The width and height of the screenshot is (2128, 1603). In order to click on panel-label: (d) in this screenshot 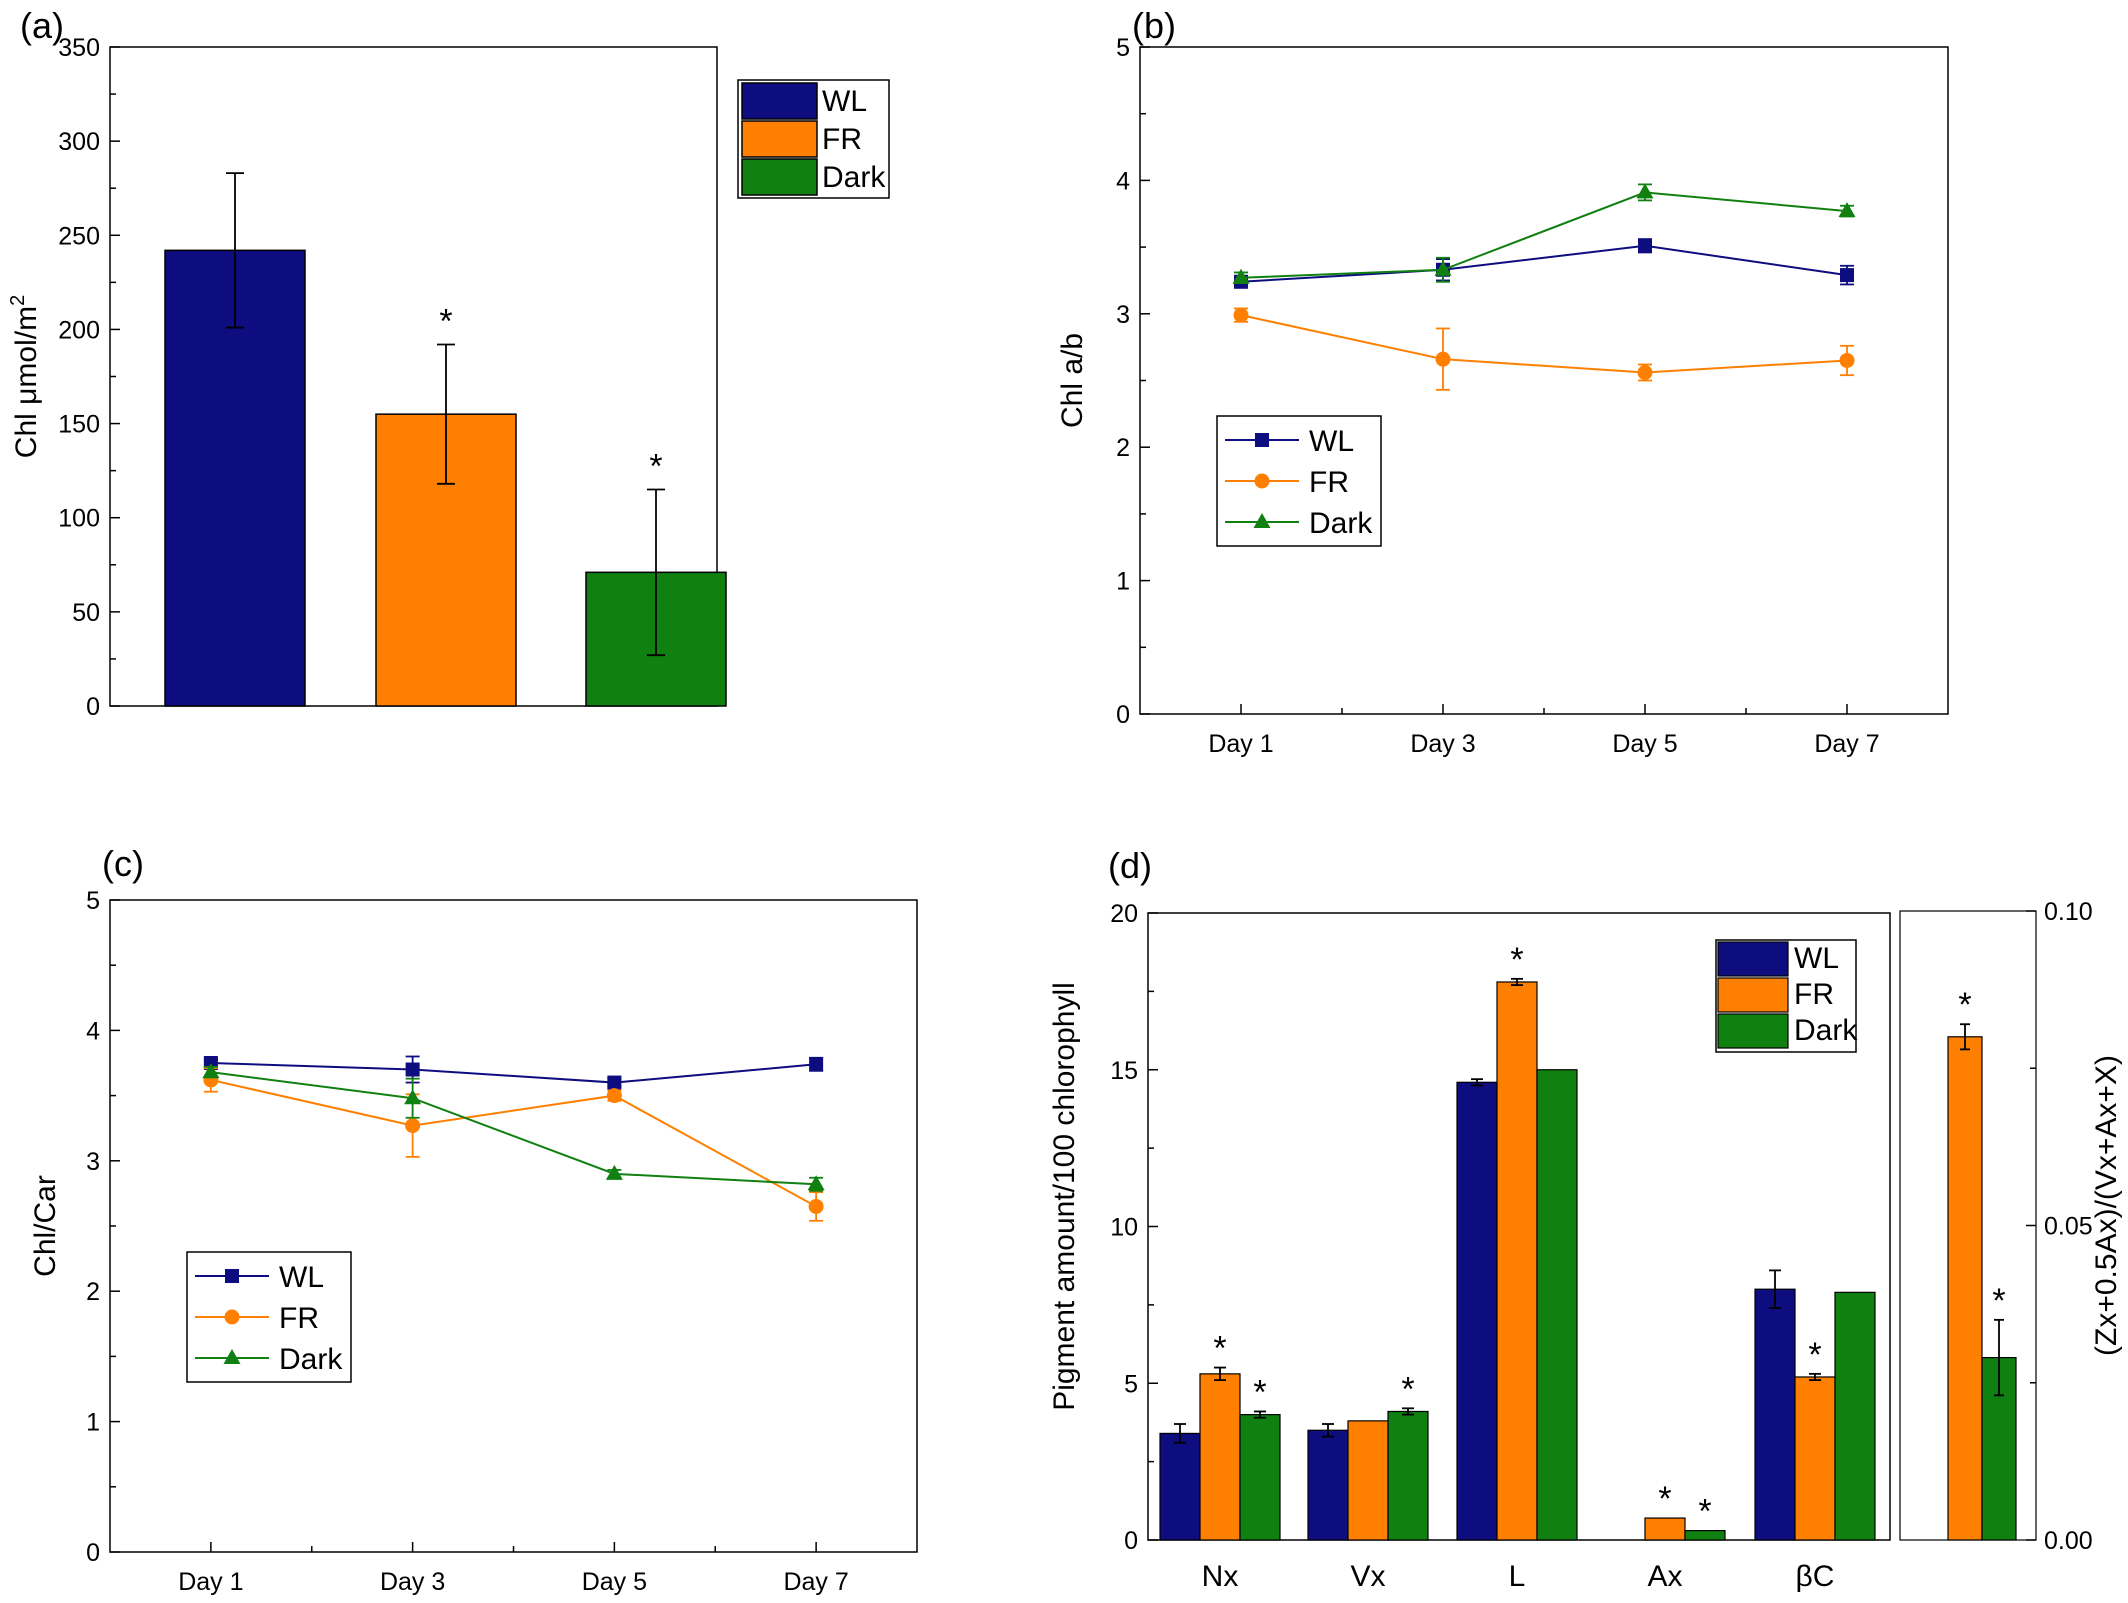, I will do `click(1130, 865)`.